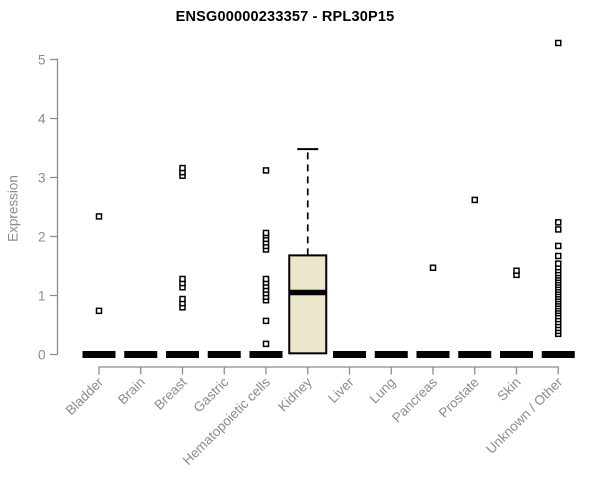 This screenshot has height=500, width=600. What do you see at coordinates (414, 399) in the screenshot?
I see `x-tick-label: Pancreas` at bounding box center [414, 399].